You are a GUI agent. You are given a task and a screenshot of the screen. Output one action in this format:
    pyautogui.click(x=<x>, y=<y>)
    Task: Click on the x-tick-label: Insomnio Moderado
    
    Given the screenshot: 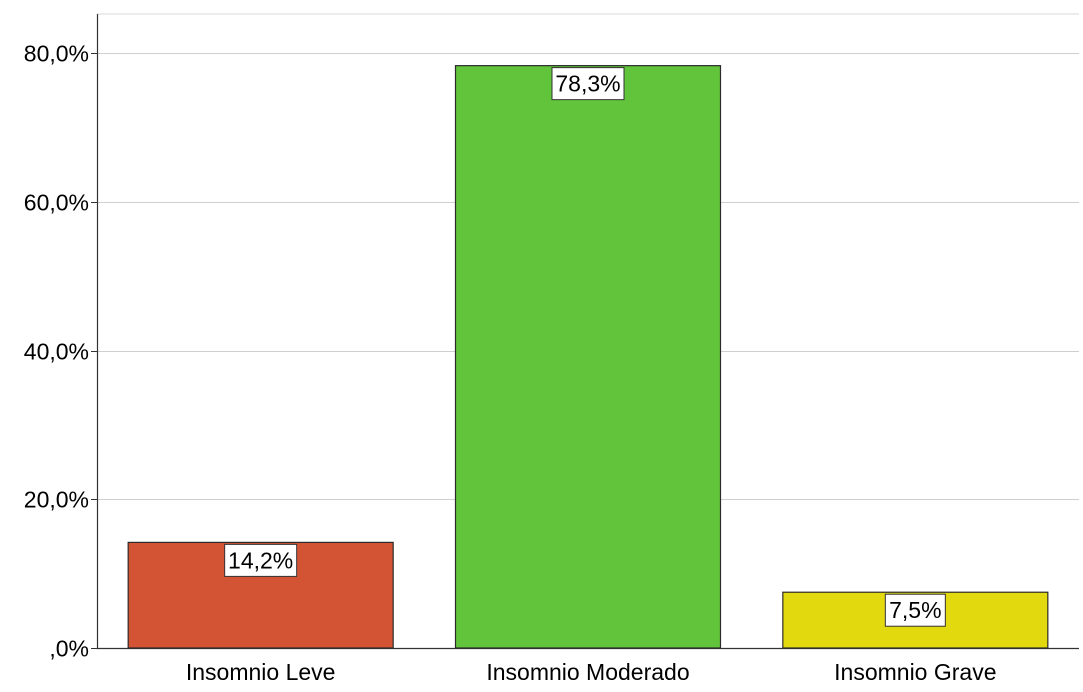 What is the action you would take?
    pyautogui.click(x=587, y=672)
    